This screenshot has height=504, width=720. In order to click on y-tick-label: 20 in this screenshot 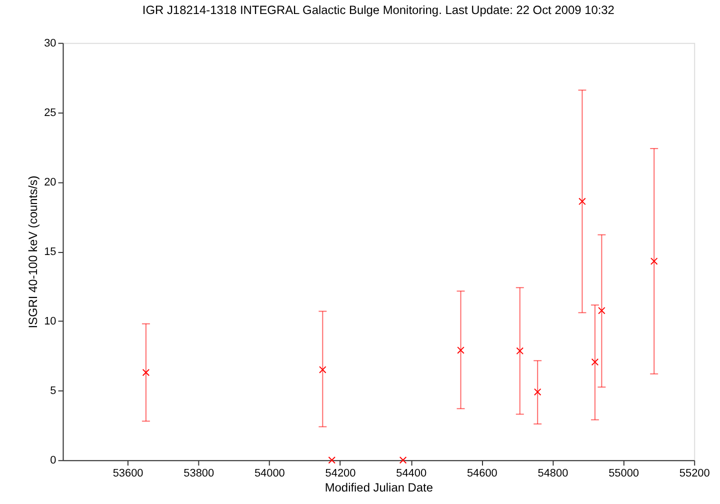, I will do `click(50, 182)`.